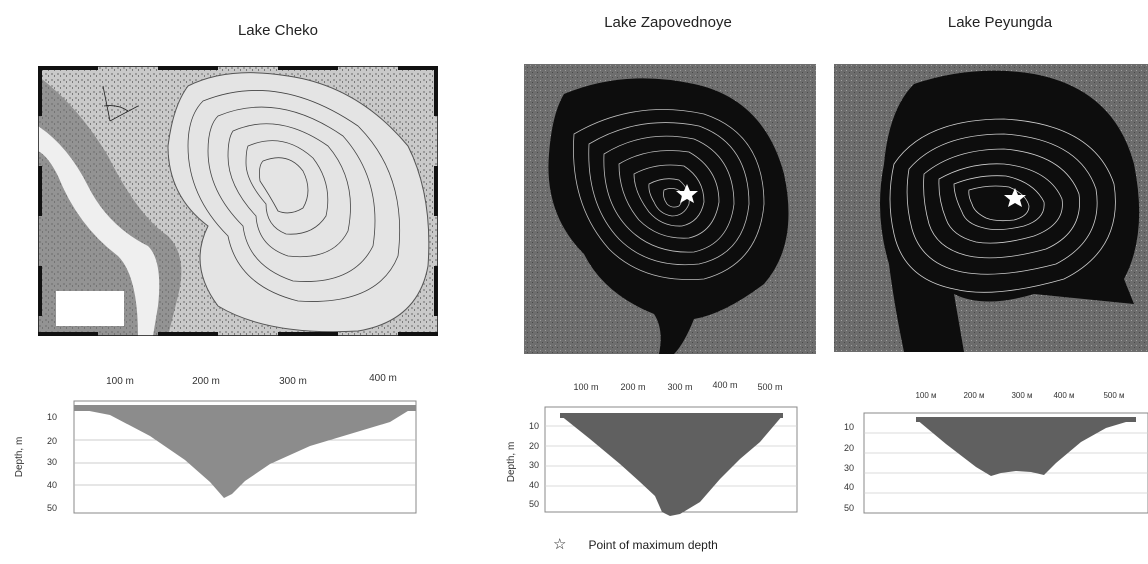 Image resolution: width=1148 pixels, height=564 pixels. I want to click on x-tick-label: 300 м, so click(1021, 395).